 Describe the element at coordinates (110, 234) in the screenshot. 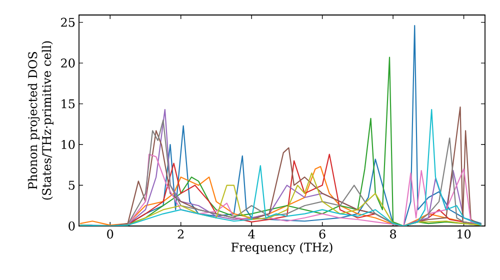

I see `x-tick-label: 0` at that location.